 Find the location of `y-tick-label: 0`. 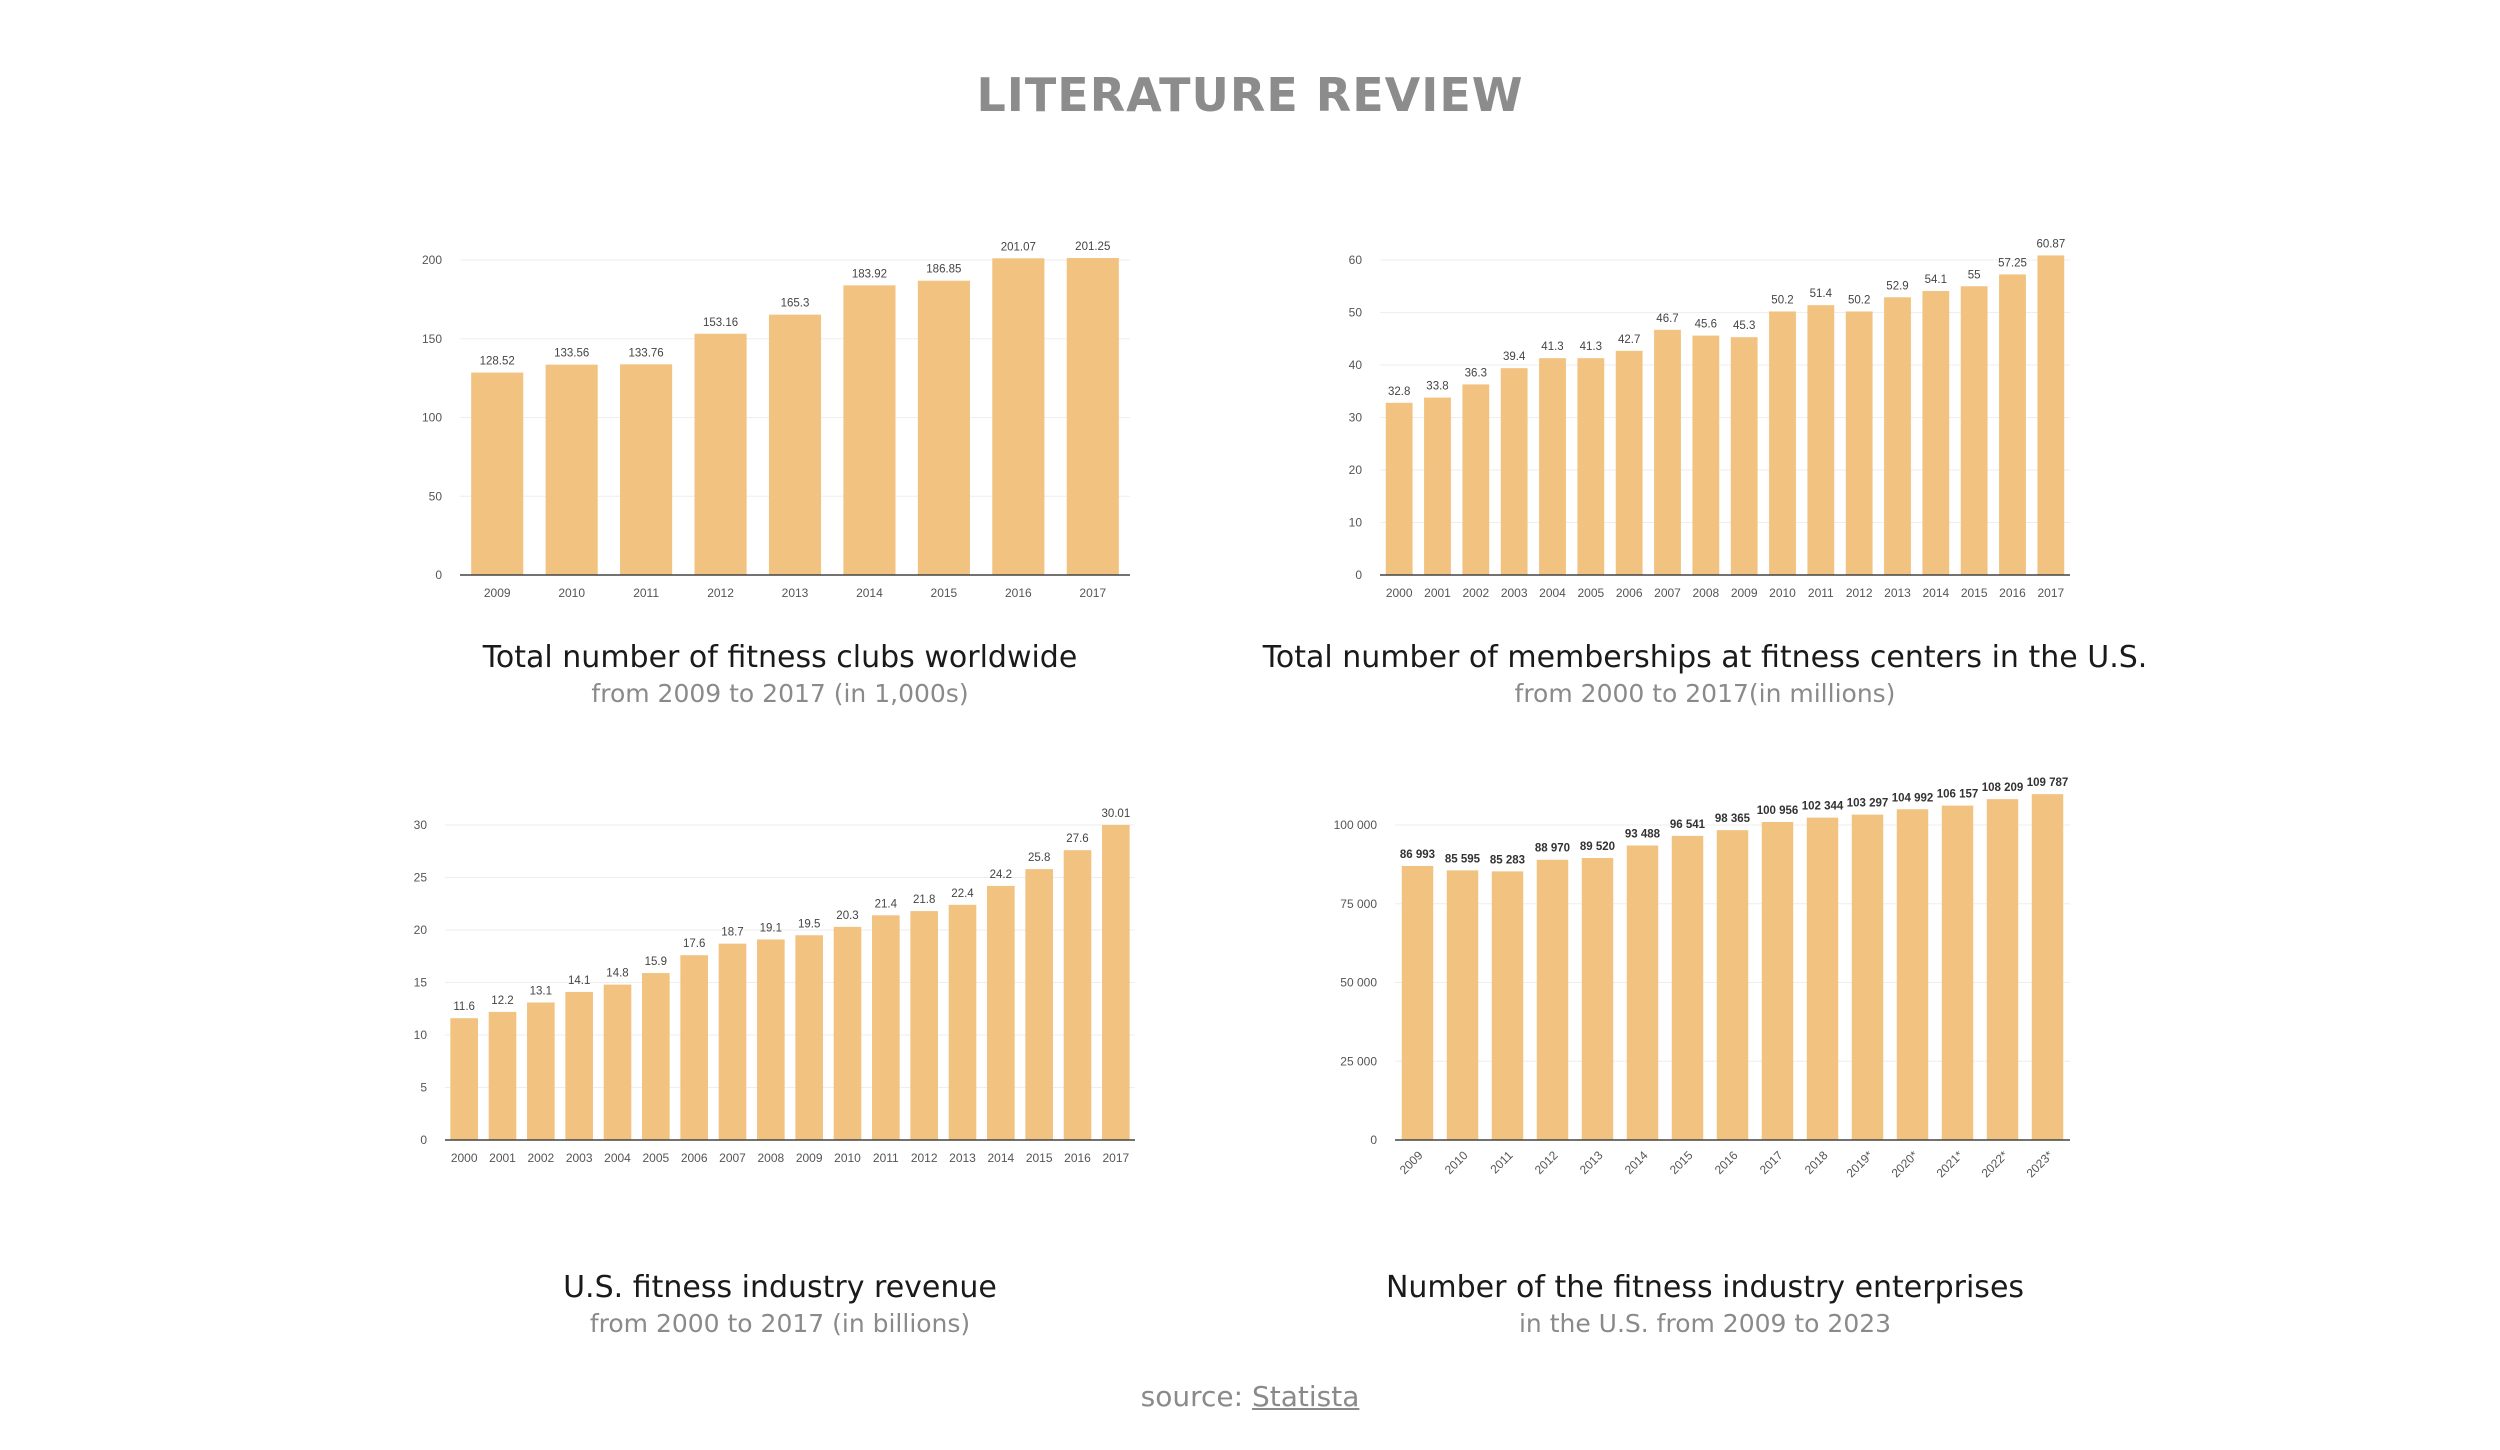

y-tick-label: 0 is located at coordinates (1373, 1140).